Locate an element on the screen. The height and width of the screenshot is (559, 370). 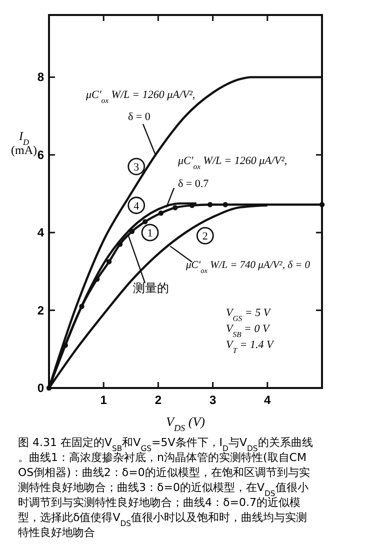
series-label: 3 is located at coordinates (137, 168).